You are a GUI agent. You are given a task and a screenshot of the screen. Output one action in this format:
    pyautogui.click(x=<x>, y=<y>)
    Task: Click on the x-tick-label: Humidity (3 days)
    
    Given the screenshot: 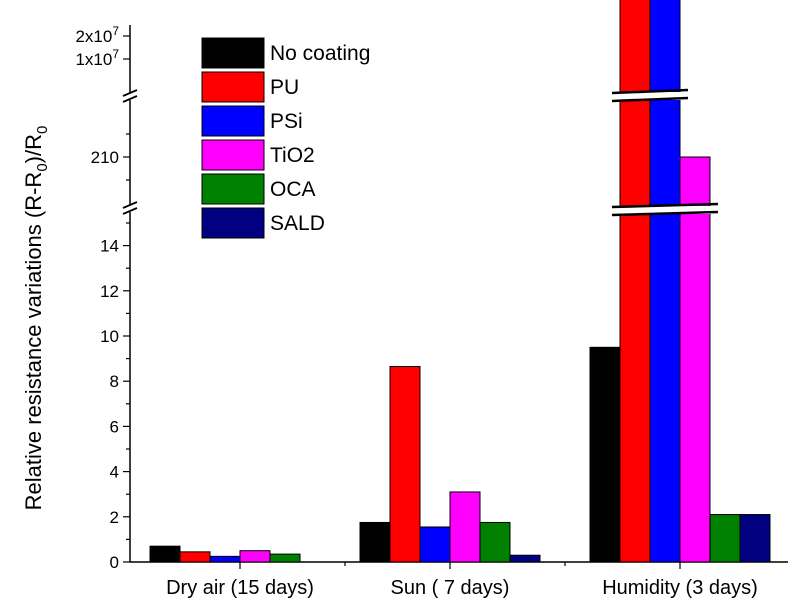 What is the action you would take?
    pyautogui.click(x=680, y=588)
    